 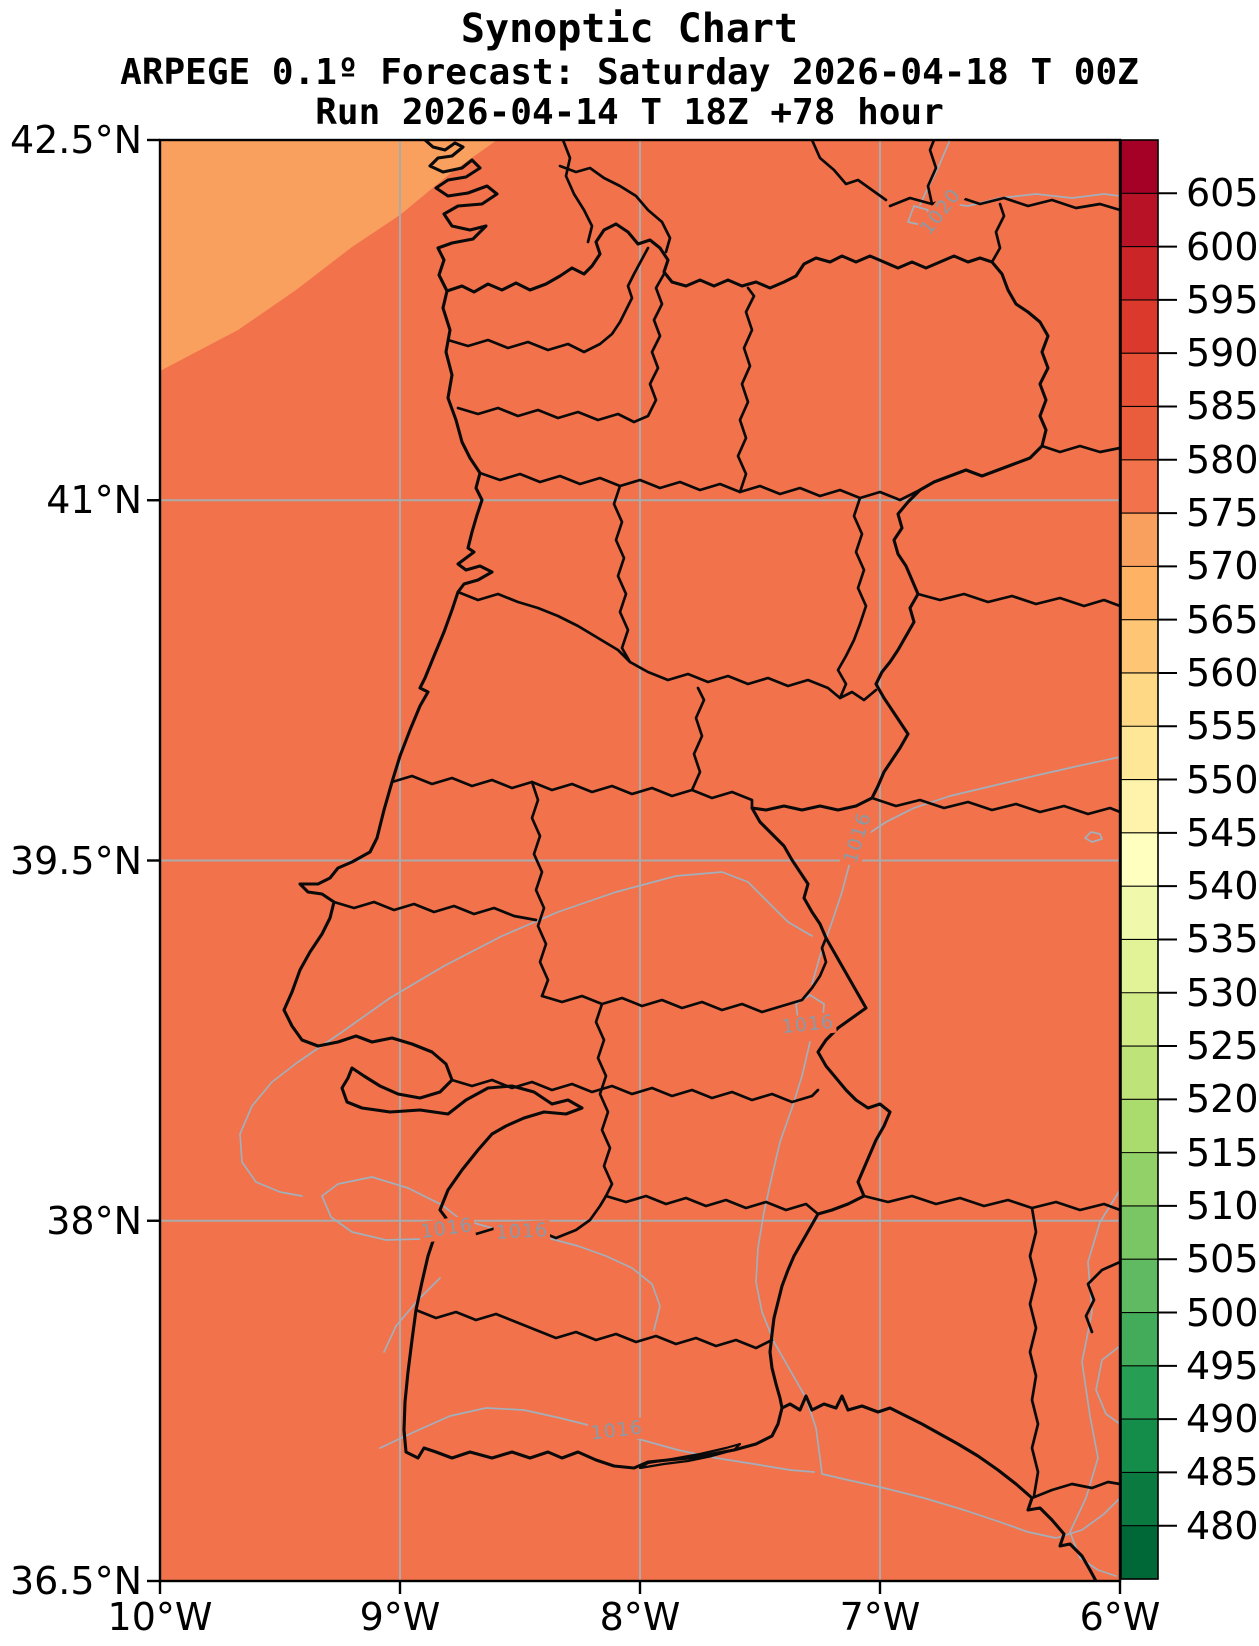 I want to click on isobar-1016-south-branch, so click(x=937, y=1290).